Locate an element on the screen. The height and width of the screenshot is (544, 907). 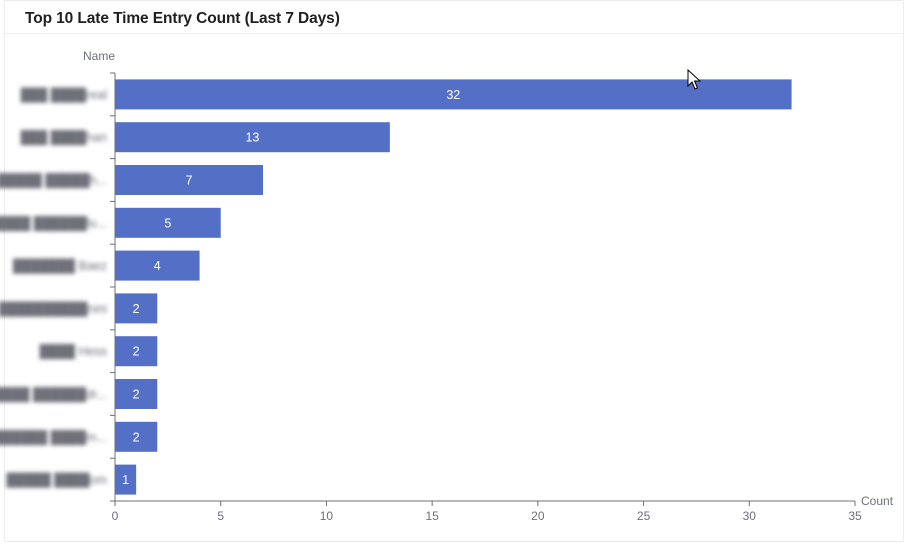
bar-value-label: 5 is located at coordinates (167, 223).